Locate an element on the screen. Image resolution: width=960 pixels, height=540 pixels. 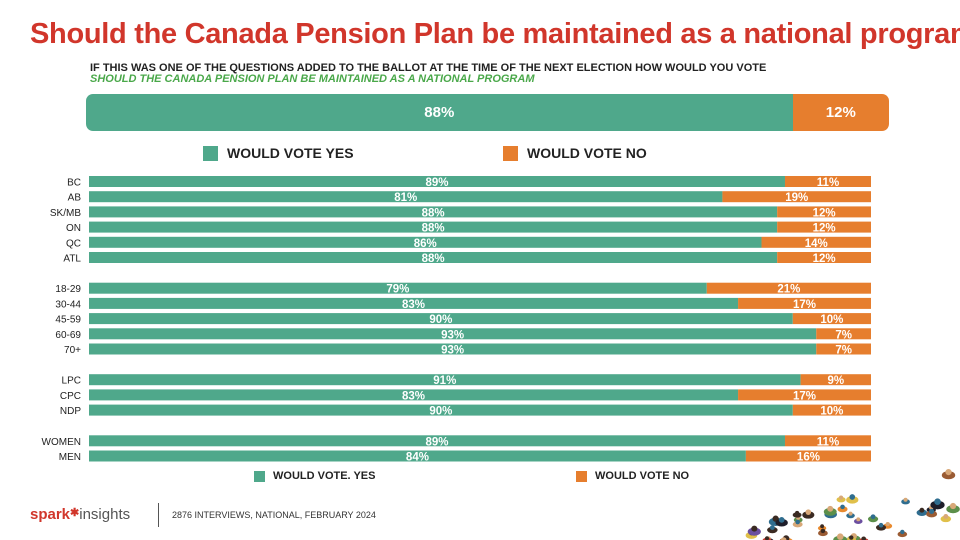
data-label-no-lpc: 9% is located at coordinates (835, 381).